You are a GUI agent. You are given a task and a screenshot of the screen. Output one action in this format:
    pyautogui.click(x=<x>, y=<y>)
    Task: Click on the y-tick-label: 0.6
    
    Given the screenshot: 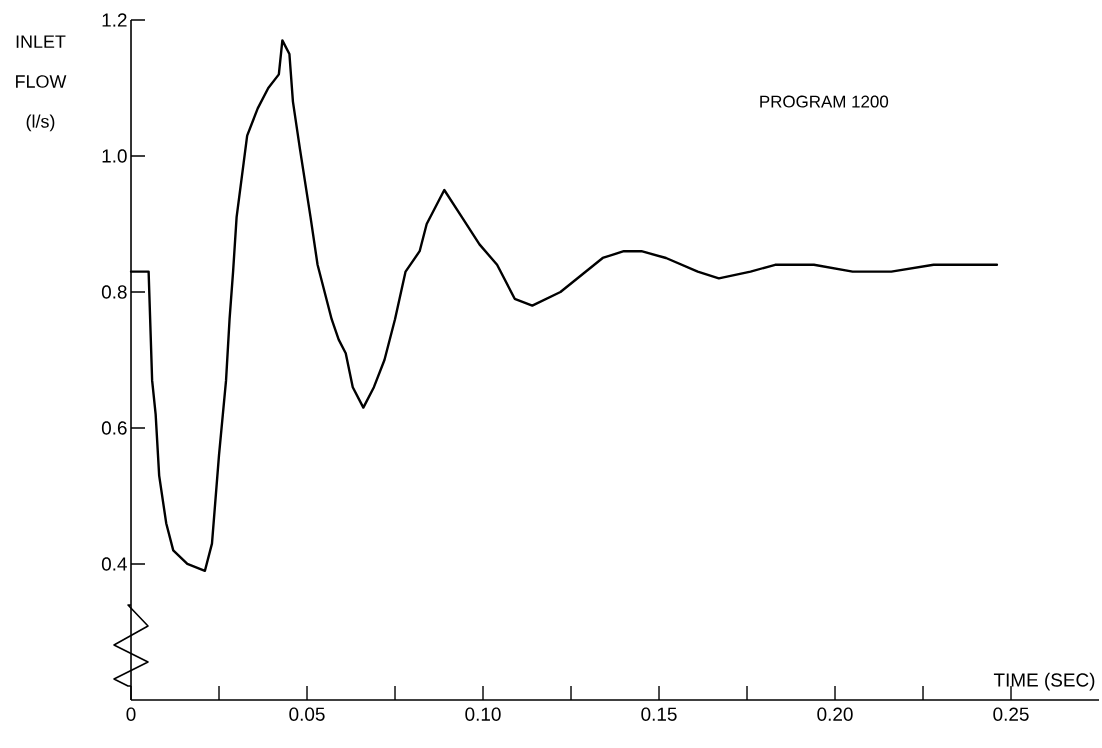 What is the action you would take?
    pyautogui.click(x=114, y=428)
    